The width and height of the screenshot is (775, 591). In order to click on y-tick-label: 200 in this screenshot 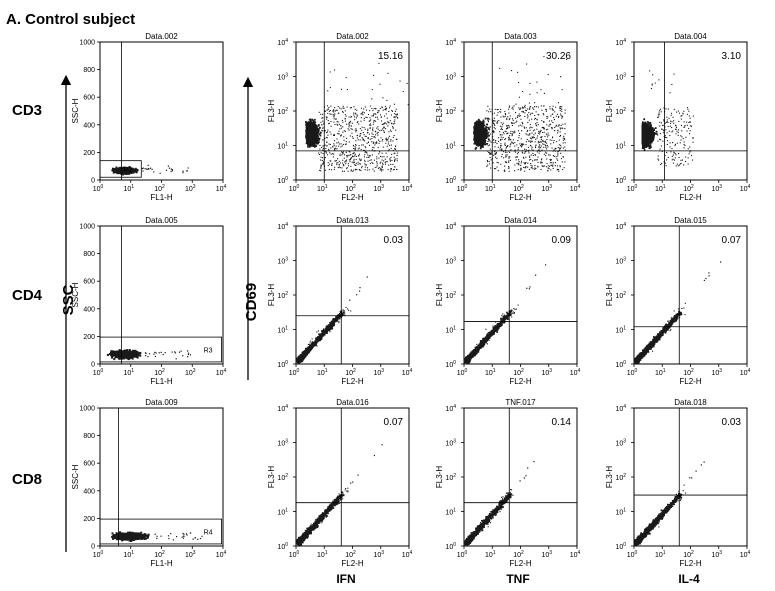, I will do `click(89, 153)`.